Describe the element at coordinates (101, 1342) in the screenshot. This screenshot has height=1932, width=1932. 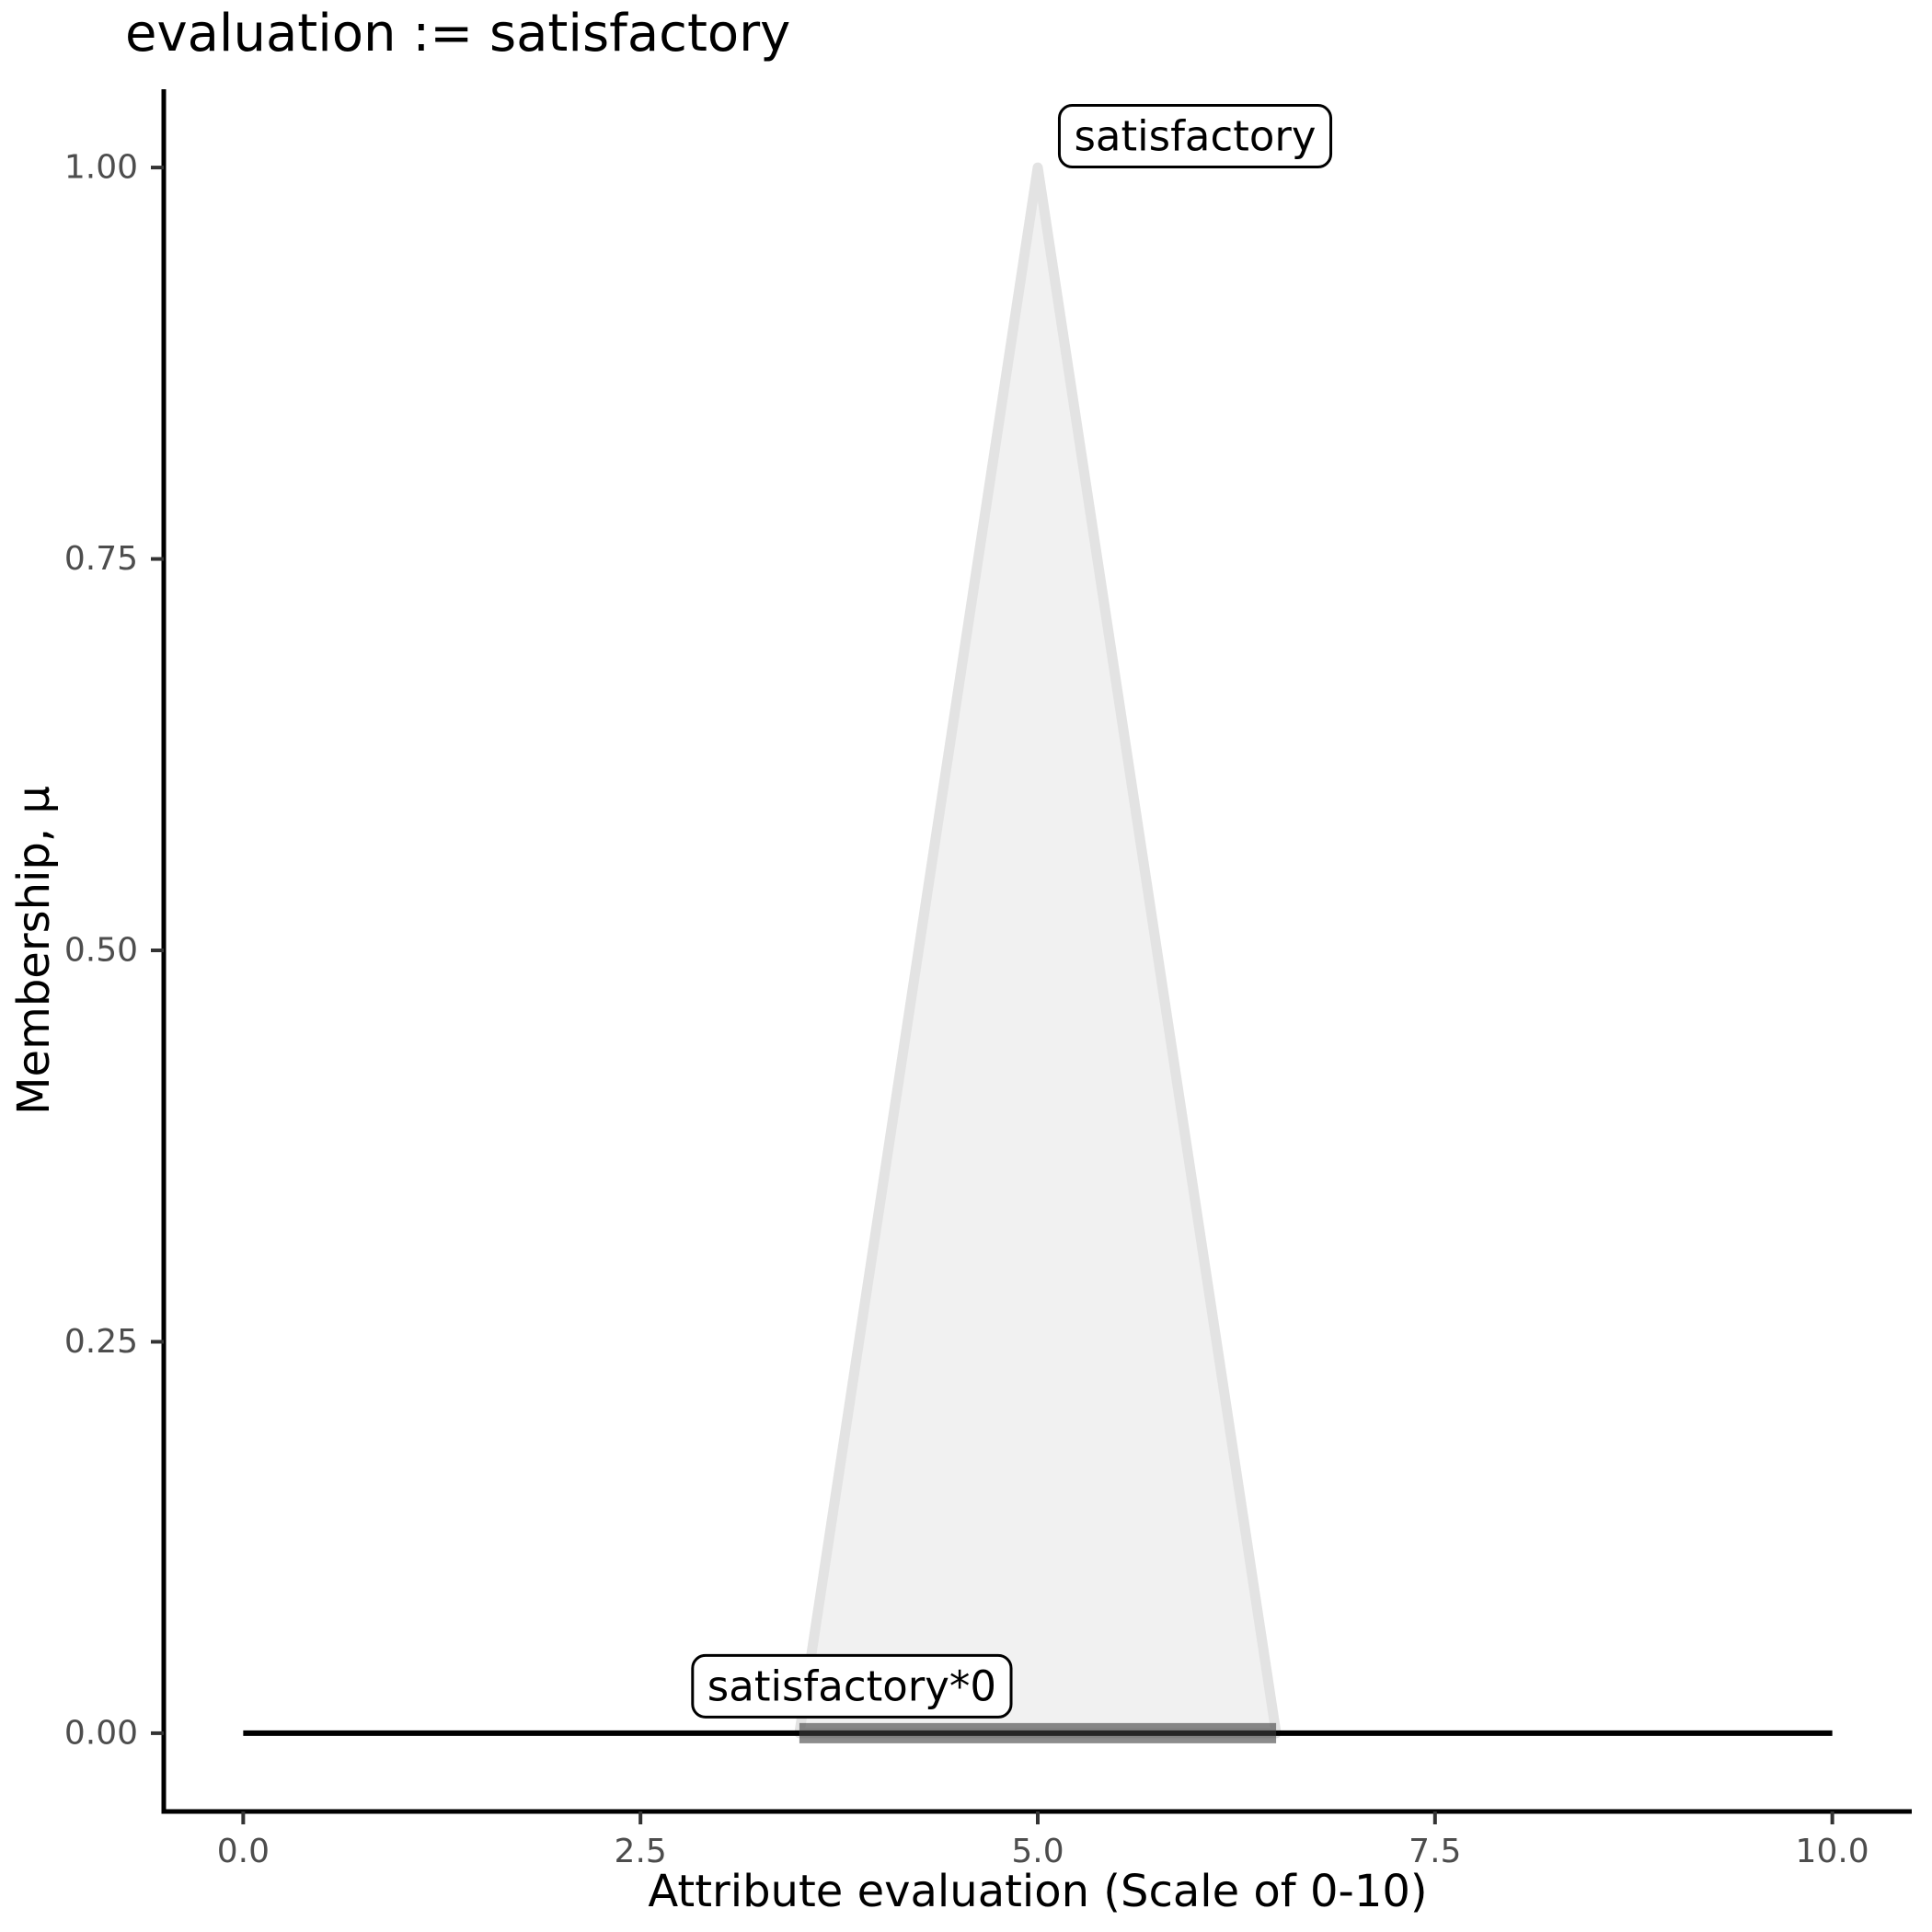
I see `y-tick-label: 0.25` at that location.